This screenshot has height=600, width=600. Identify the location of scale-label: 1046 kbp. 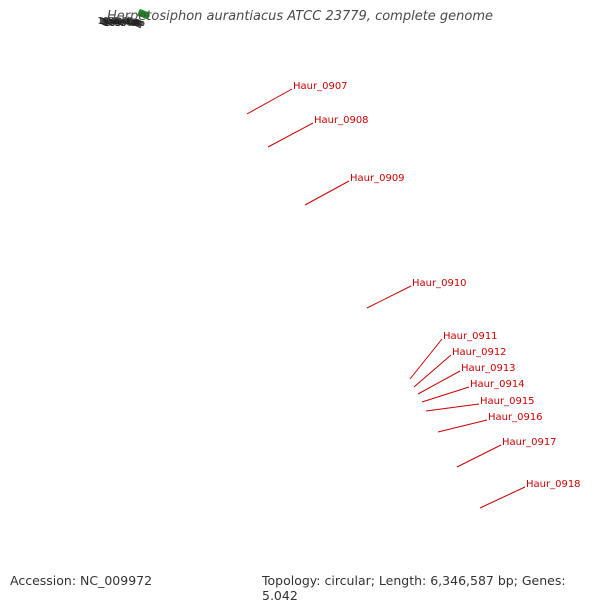
(120, 22).